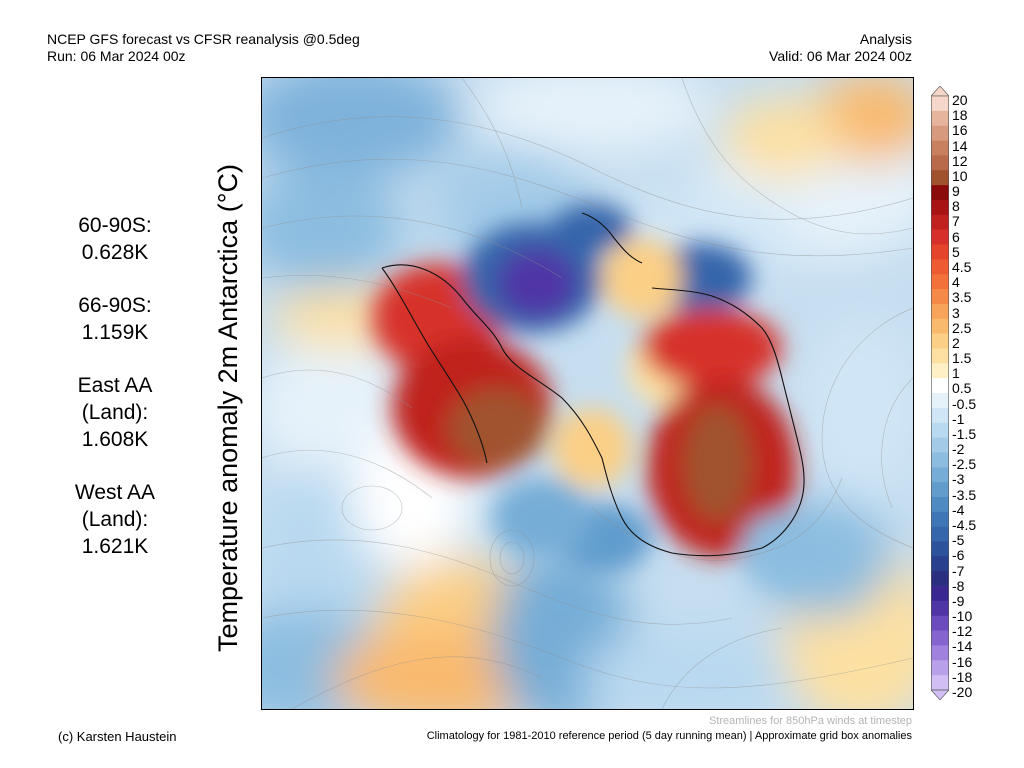  Describe the element at coordinates (960, 145) in the screenshot. I see `colorbar-tick-label: 14` at that location.